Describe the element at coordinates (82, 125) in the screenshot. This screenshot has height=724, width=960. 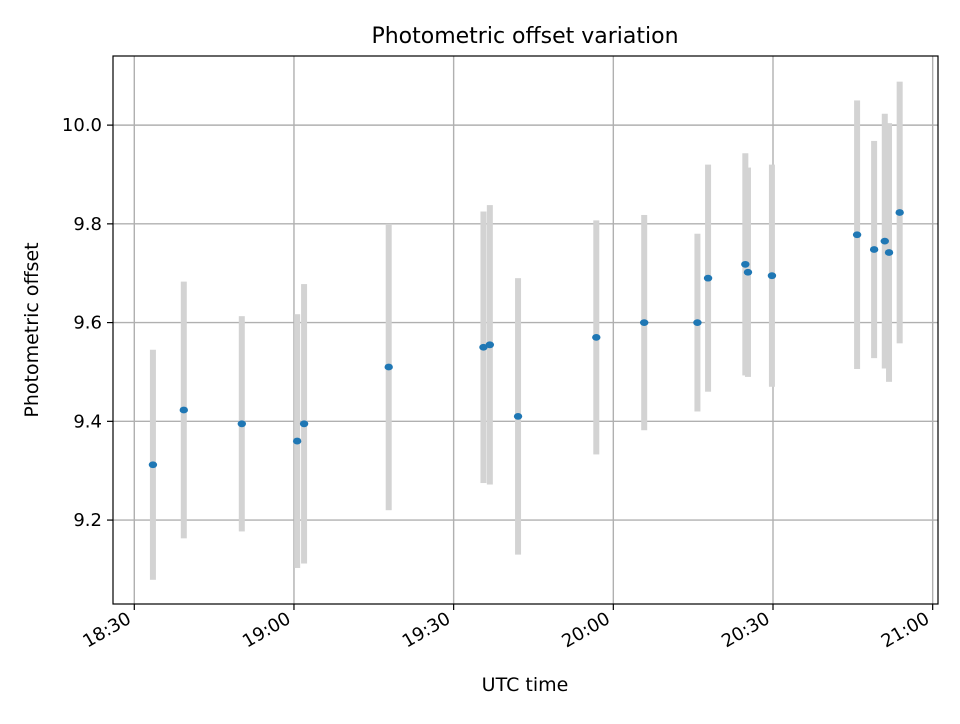
I see `y-tick-label: 10.0` at that location.